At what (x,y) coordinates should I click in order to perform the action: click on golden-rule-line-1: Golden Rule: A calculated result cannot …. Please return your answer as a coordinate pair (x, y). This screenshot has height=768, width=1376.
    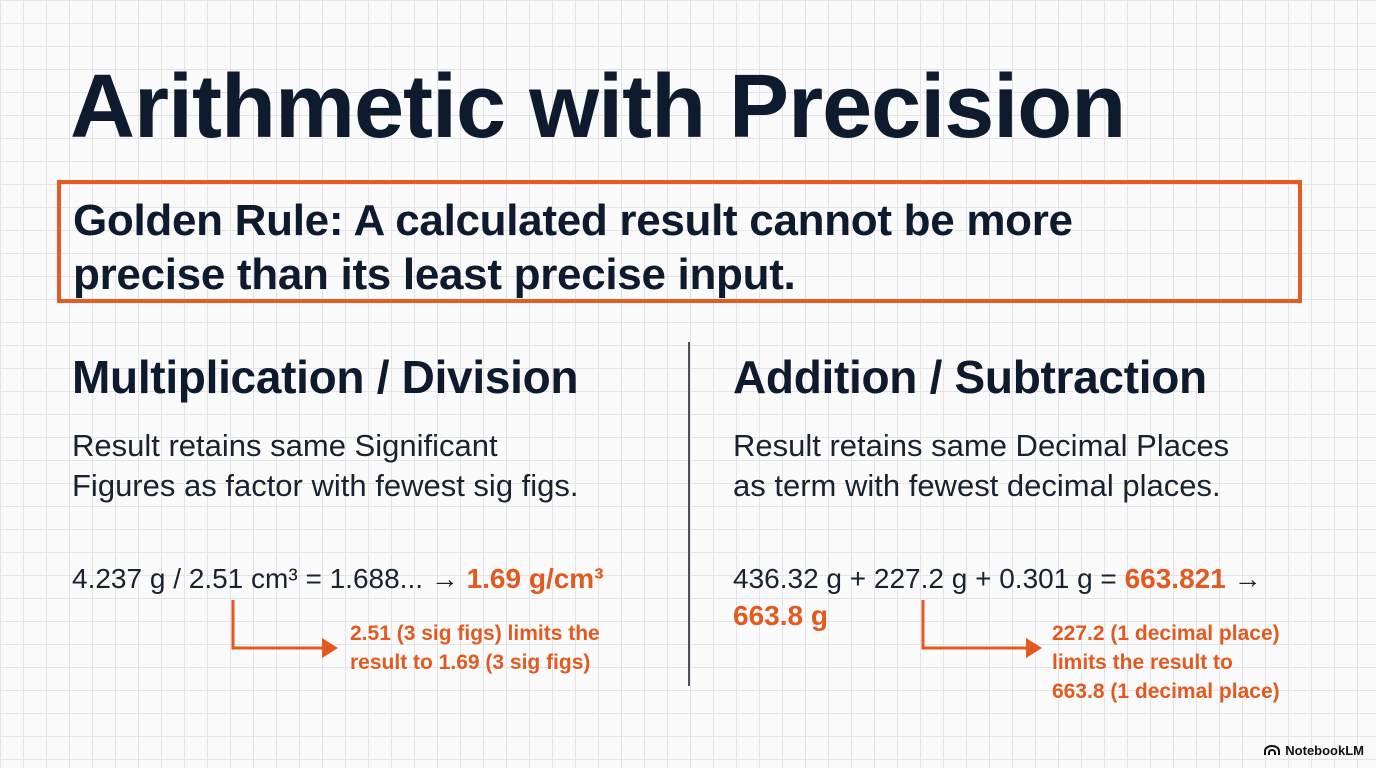
    Looking at the image, I should click on (573, 220).